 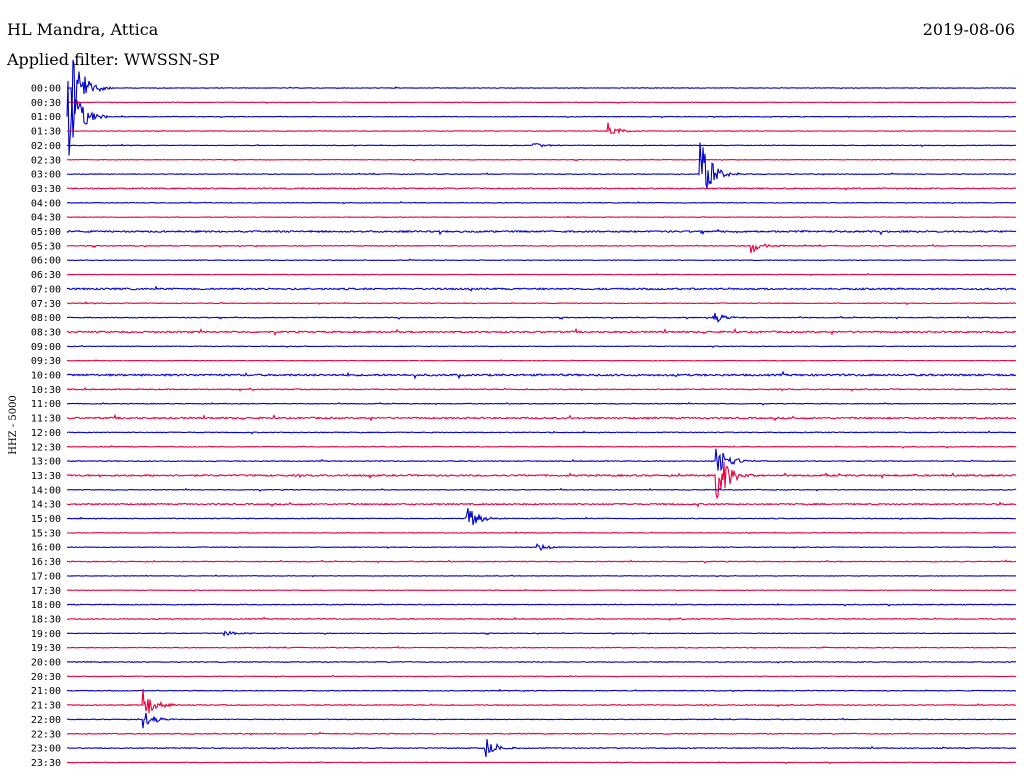 I want to click on time-label: 13:30, so click(x=46, y=476).